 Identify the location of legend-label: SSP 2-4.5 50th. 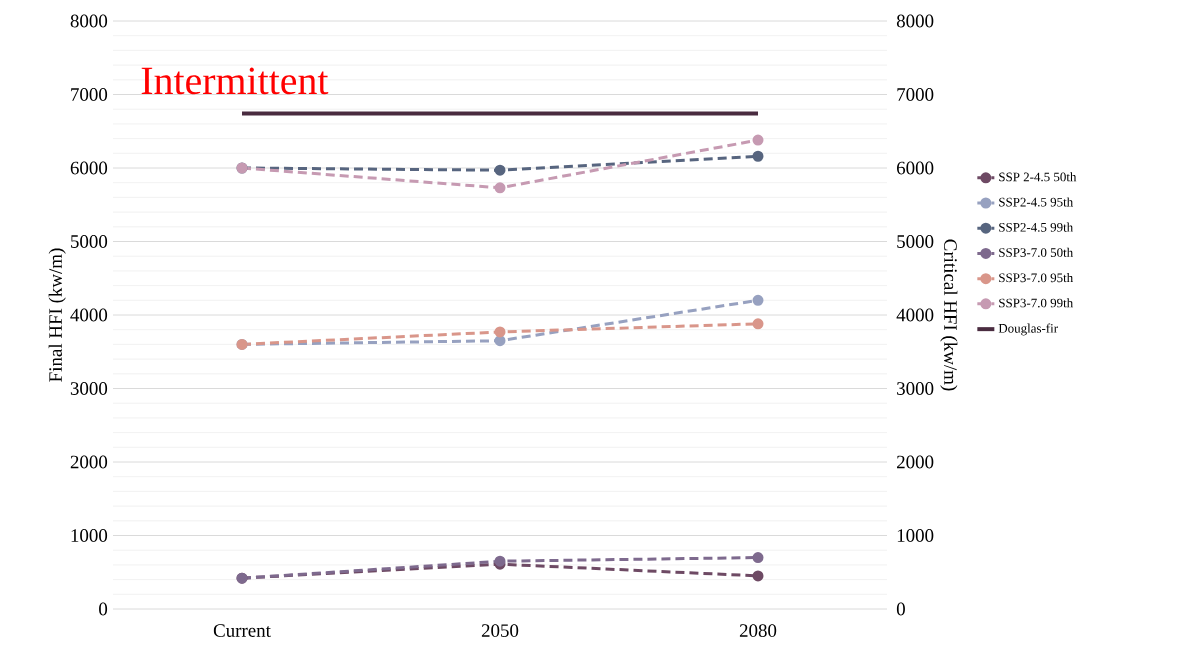
(1038, 177).